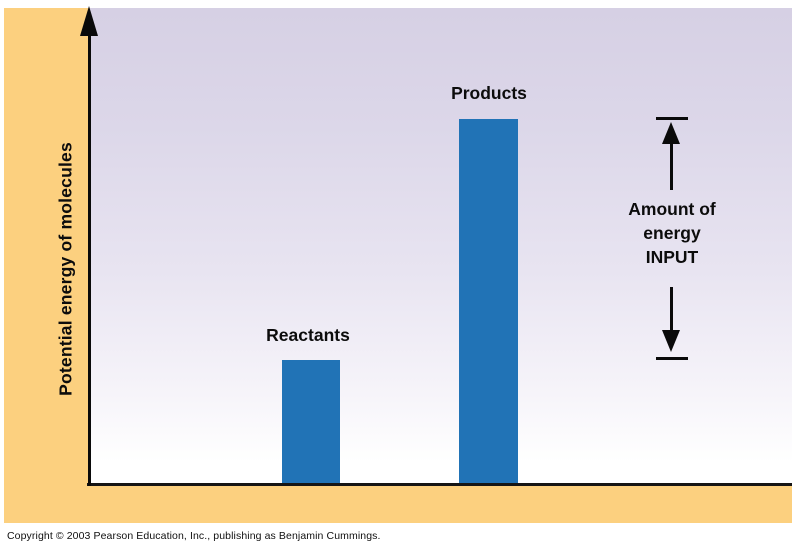 Image resolution: width=800 pixels, height=548 pixels. What do you see at coordinates (489, 93) in the screenshot?
I see `products-bar-label: Products` at bounding box center [489, 93].